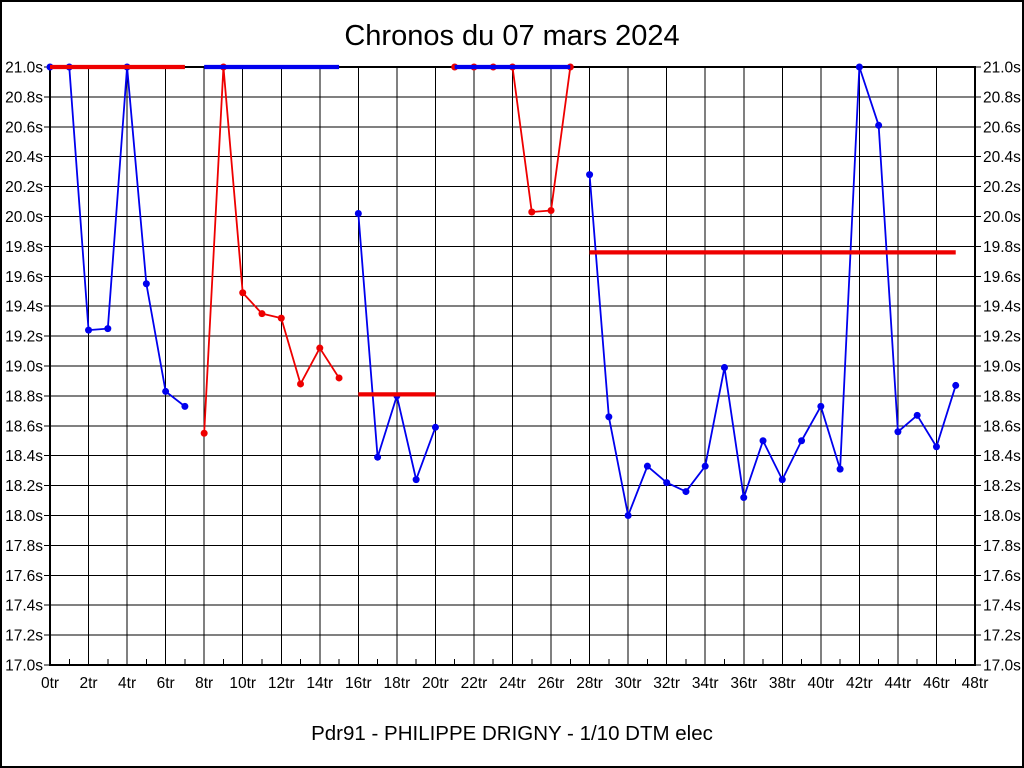 Image resolution: width=1024 pixels, height=768 pixels. What do you see at coordinates (1002, 337) in the screenshot?
I see `y-tick-label-right: 19.2s` at bounding box center [1002, 337].